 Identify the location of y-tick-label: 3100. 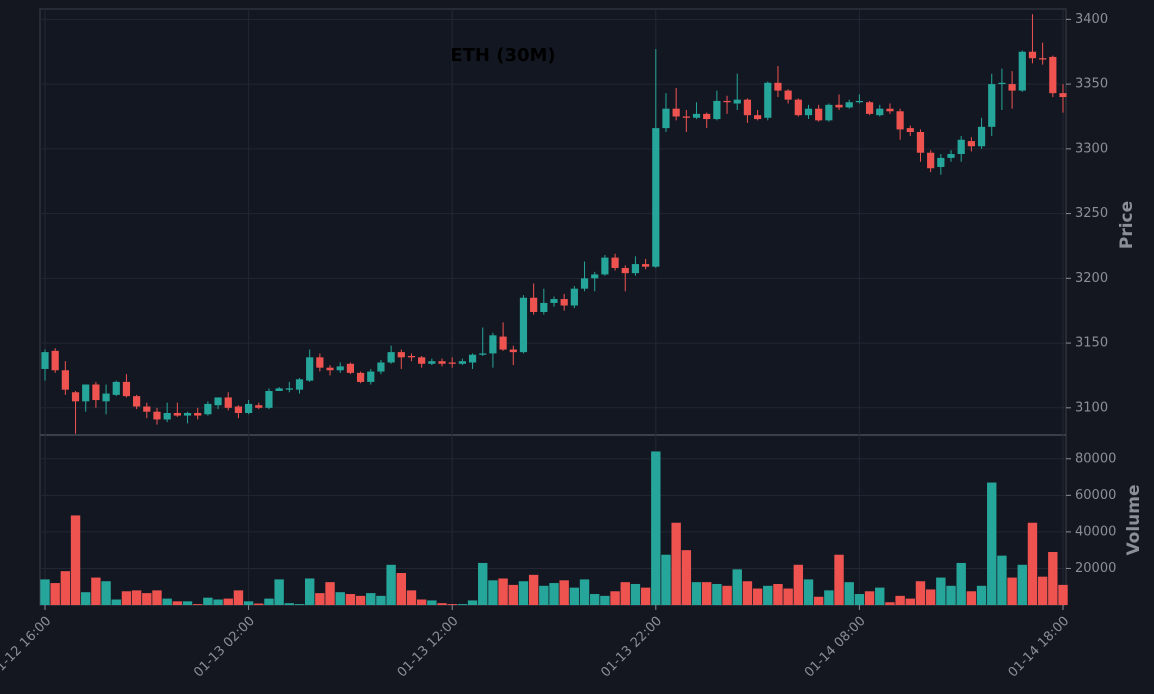
(1091, 407).